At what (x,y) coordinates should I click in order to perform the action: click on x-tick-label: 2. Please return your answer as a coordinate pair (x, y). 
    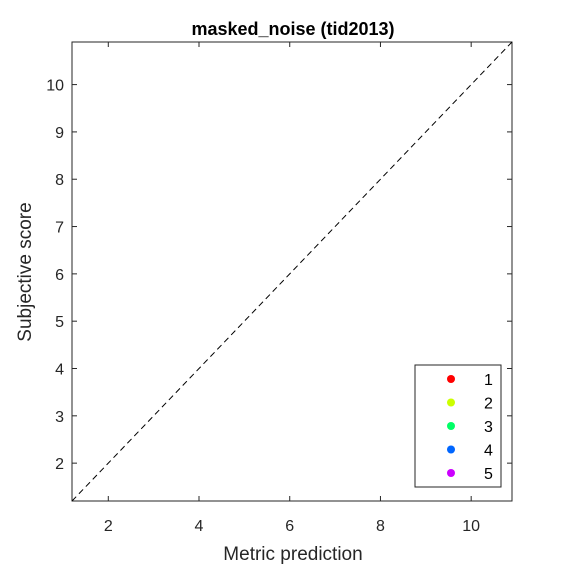
    Looking at the image, I should click on (108, 526).